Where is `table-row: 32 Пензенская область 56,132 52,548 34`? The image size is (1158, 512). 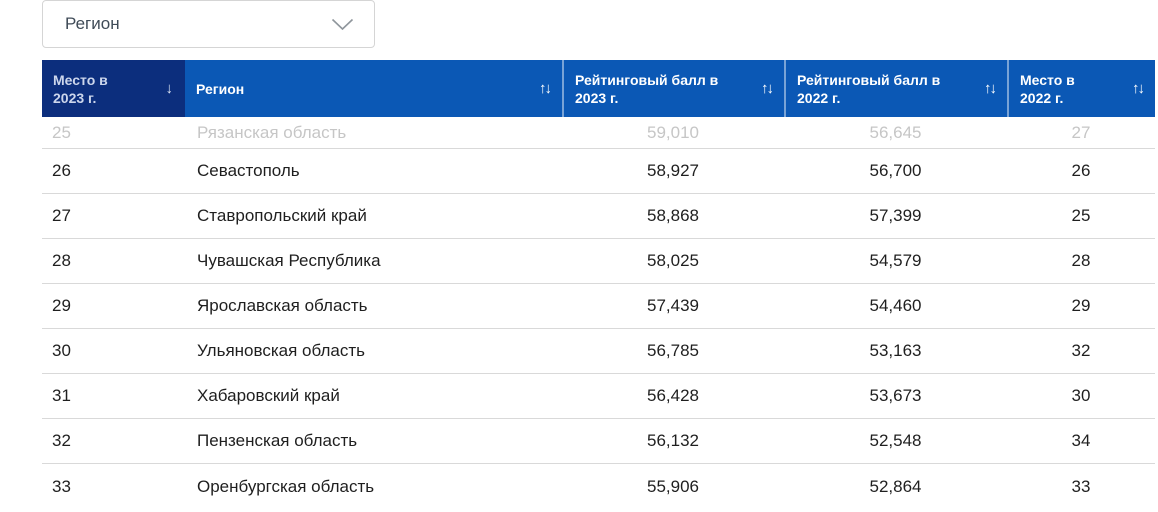
table-row: 32 Пензенская область 56,132 52,548 34 is located at coordinates (598, 441).